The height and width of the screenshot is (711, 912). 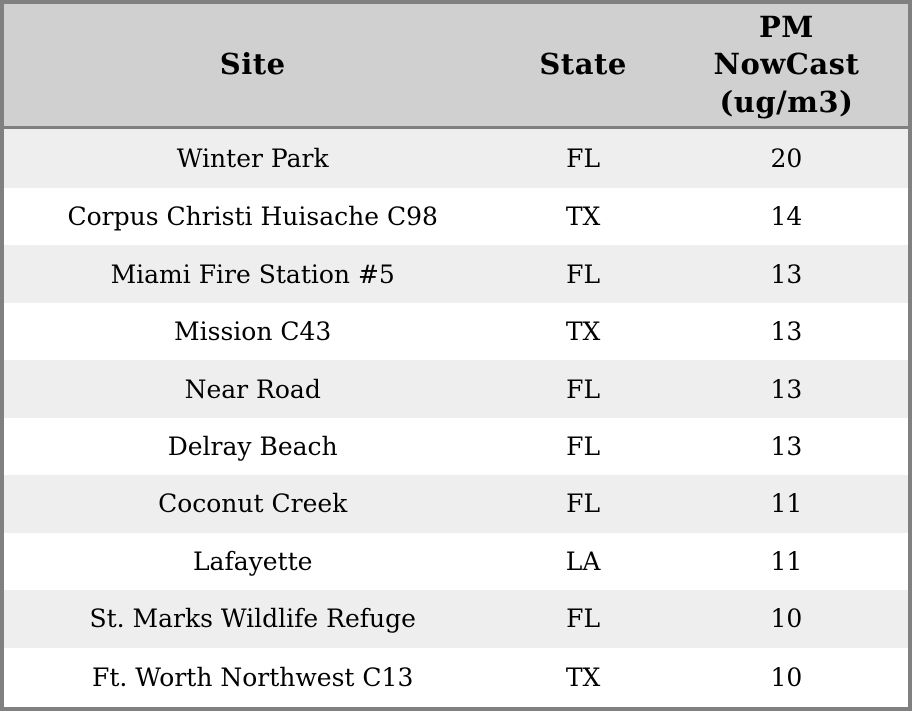 I want to click on table-row: St. Marks Wildlife Refuge FL 10, so click(x=456, y=619).